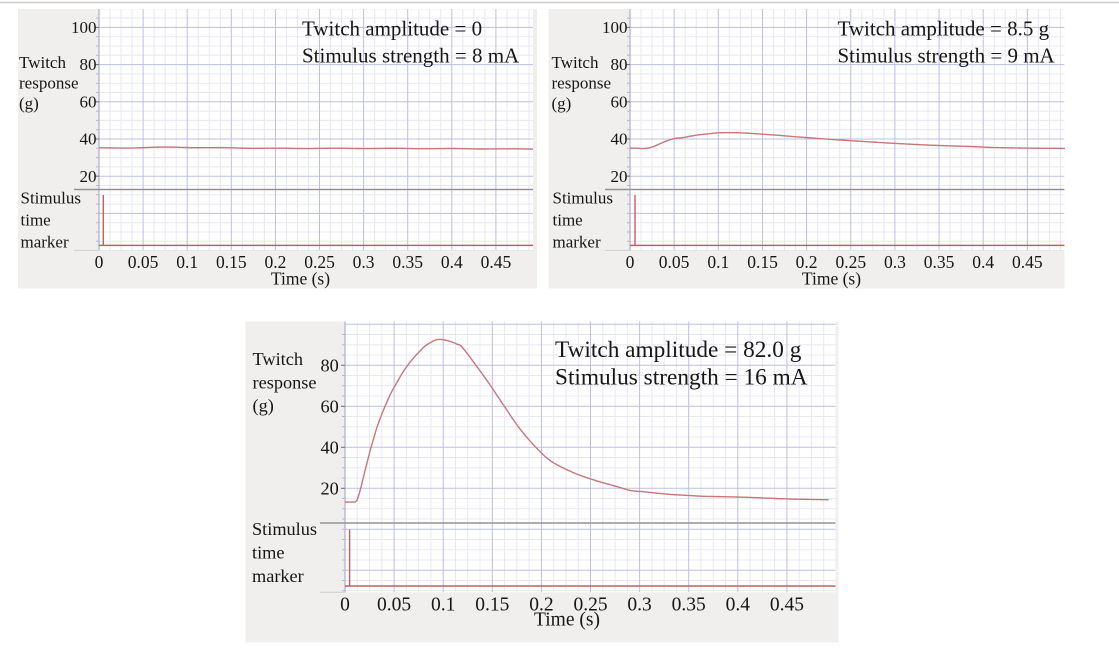 This screenshot has width=1119, height=652. Describe the element at coordinates (392, 29) in the screenshot. I see `svg-text: Twitch amplitude = 0` at that location.